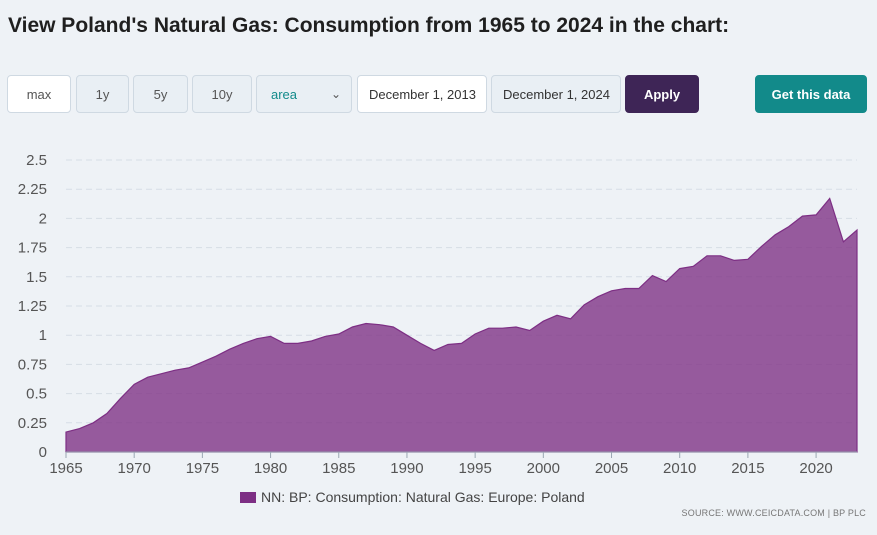  I want to click on range-1y-button: 1y, so click(102, 94).